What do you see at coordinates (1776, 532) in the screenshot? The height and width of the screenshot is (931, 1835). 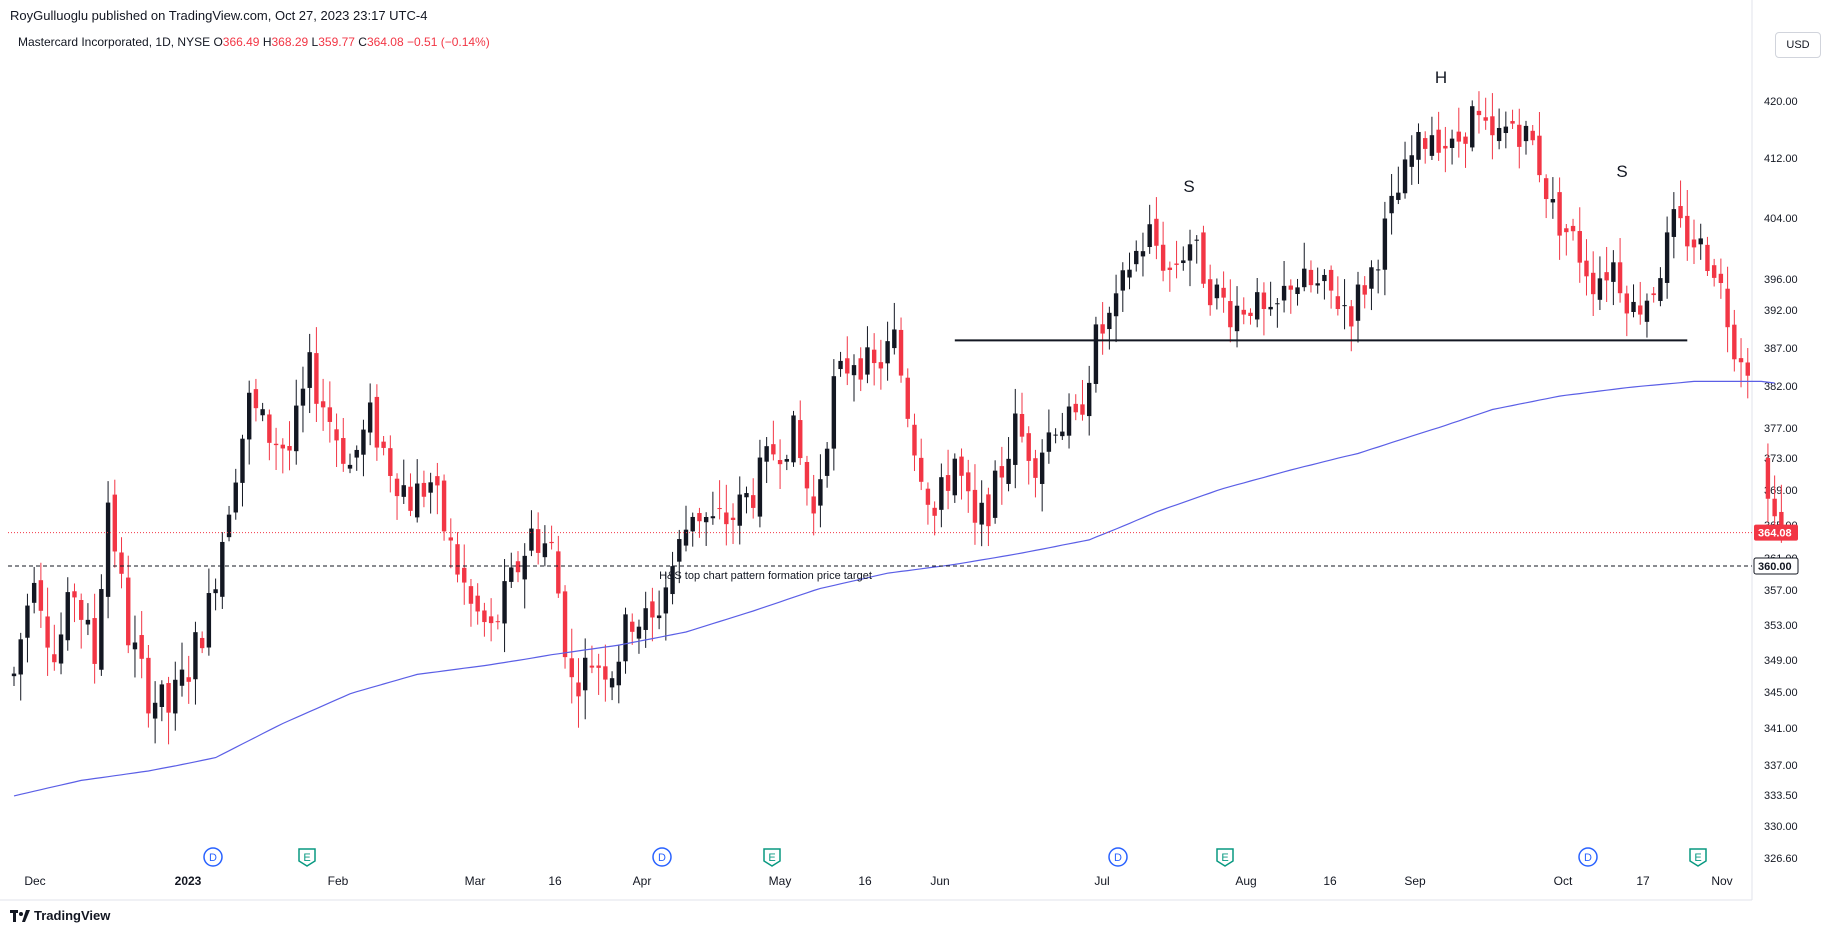 I see `last-price-tag` at bounding box center [1776, 532].